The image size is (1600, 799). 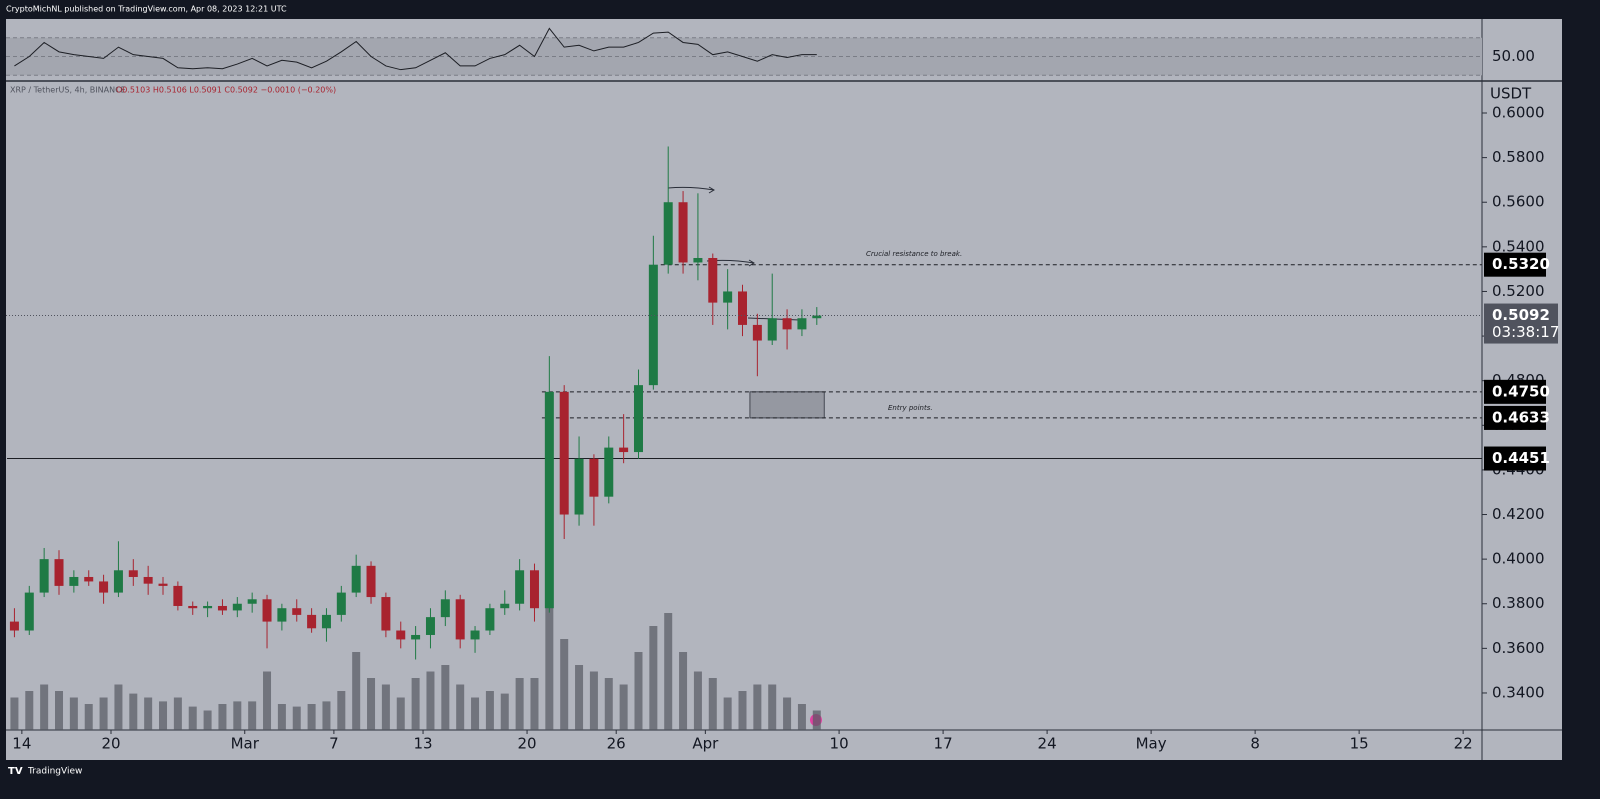 I want to click on x-tick-label: 22, so click(x=1463, y=744).